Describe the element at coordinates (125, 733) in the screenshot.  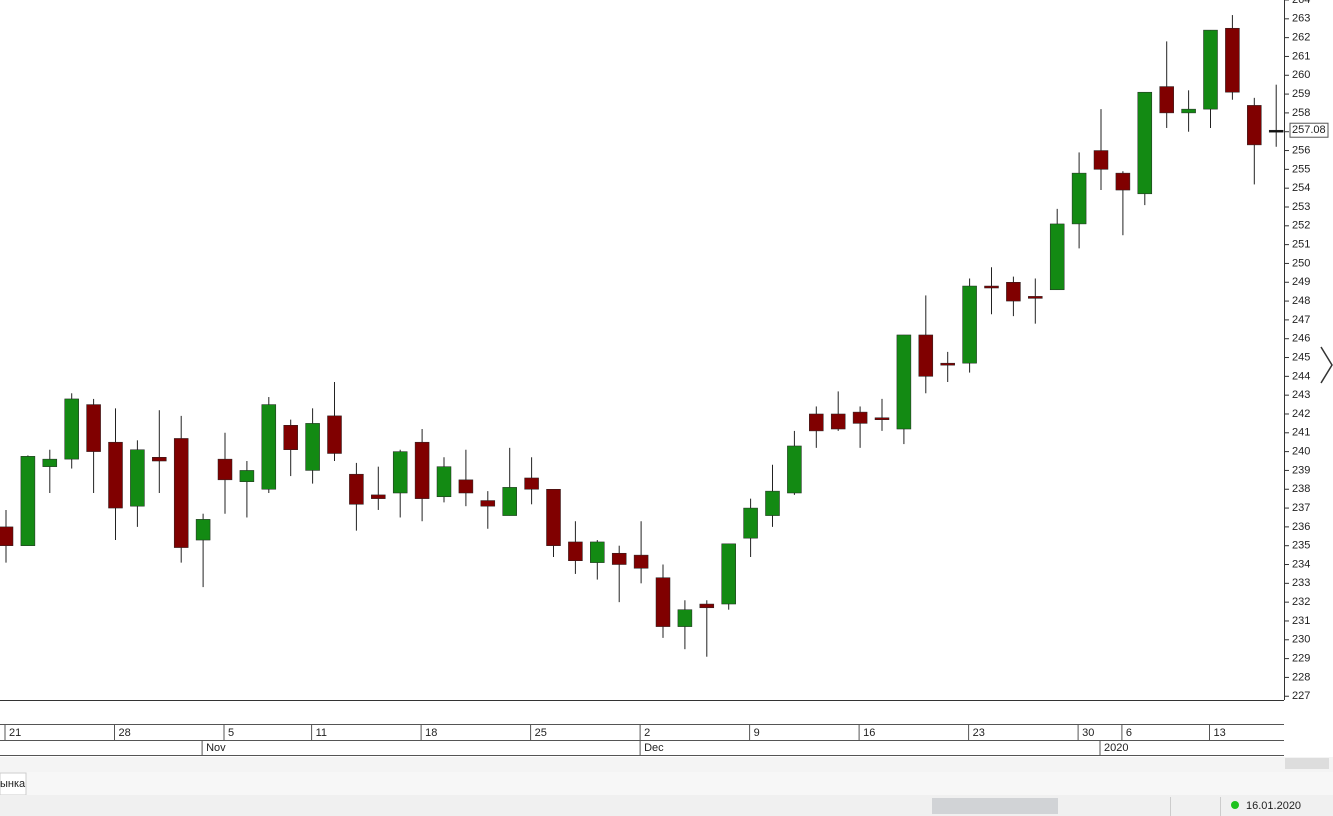
I see `x-tick-label: 28` at that location.